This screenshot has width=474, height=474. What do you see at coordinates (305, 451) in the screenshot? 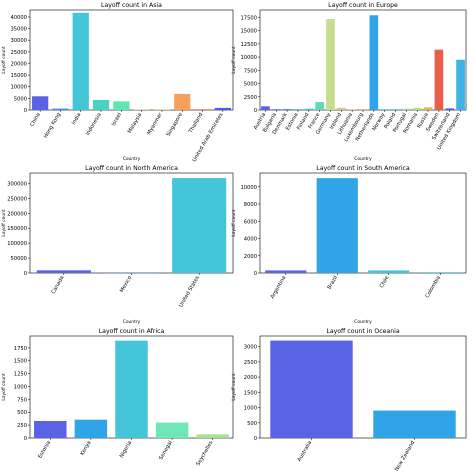
I see `x-tick-label: Australia` at bounding box center [305, 451].